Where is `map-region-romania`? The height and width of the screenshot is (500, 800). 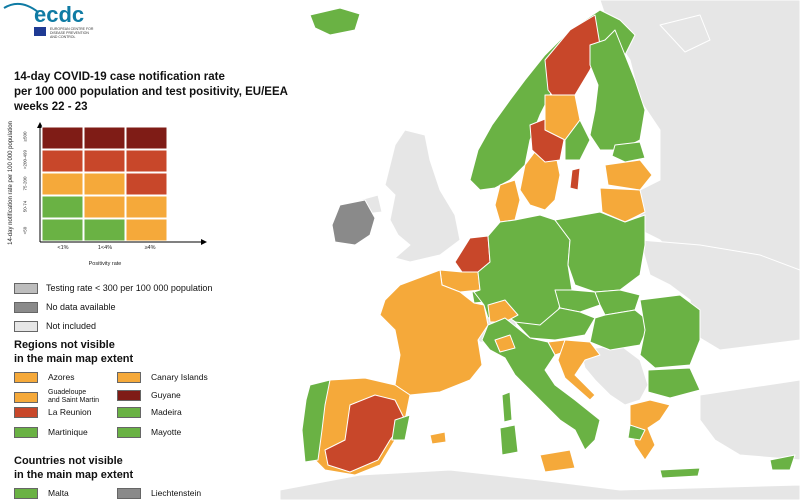
map-region-romania is located at coordinates (670, 331).